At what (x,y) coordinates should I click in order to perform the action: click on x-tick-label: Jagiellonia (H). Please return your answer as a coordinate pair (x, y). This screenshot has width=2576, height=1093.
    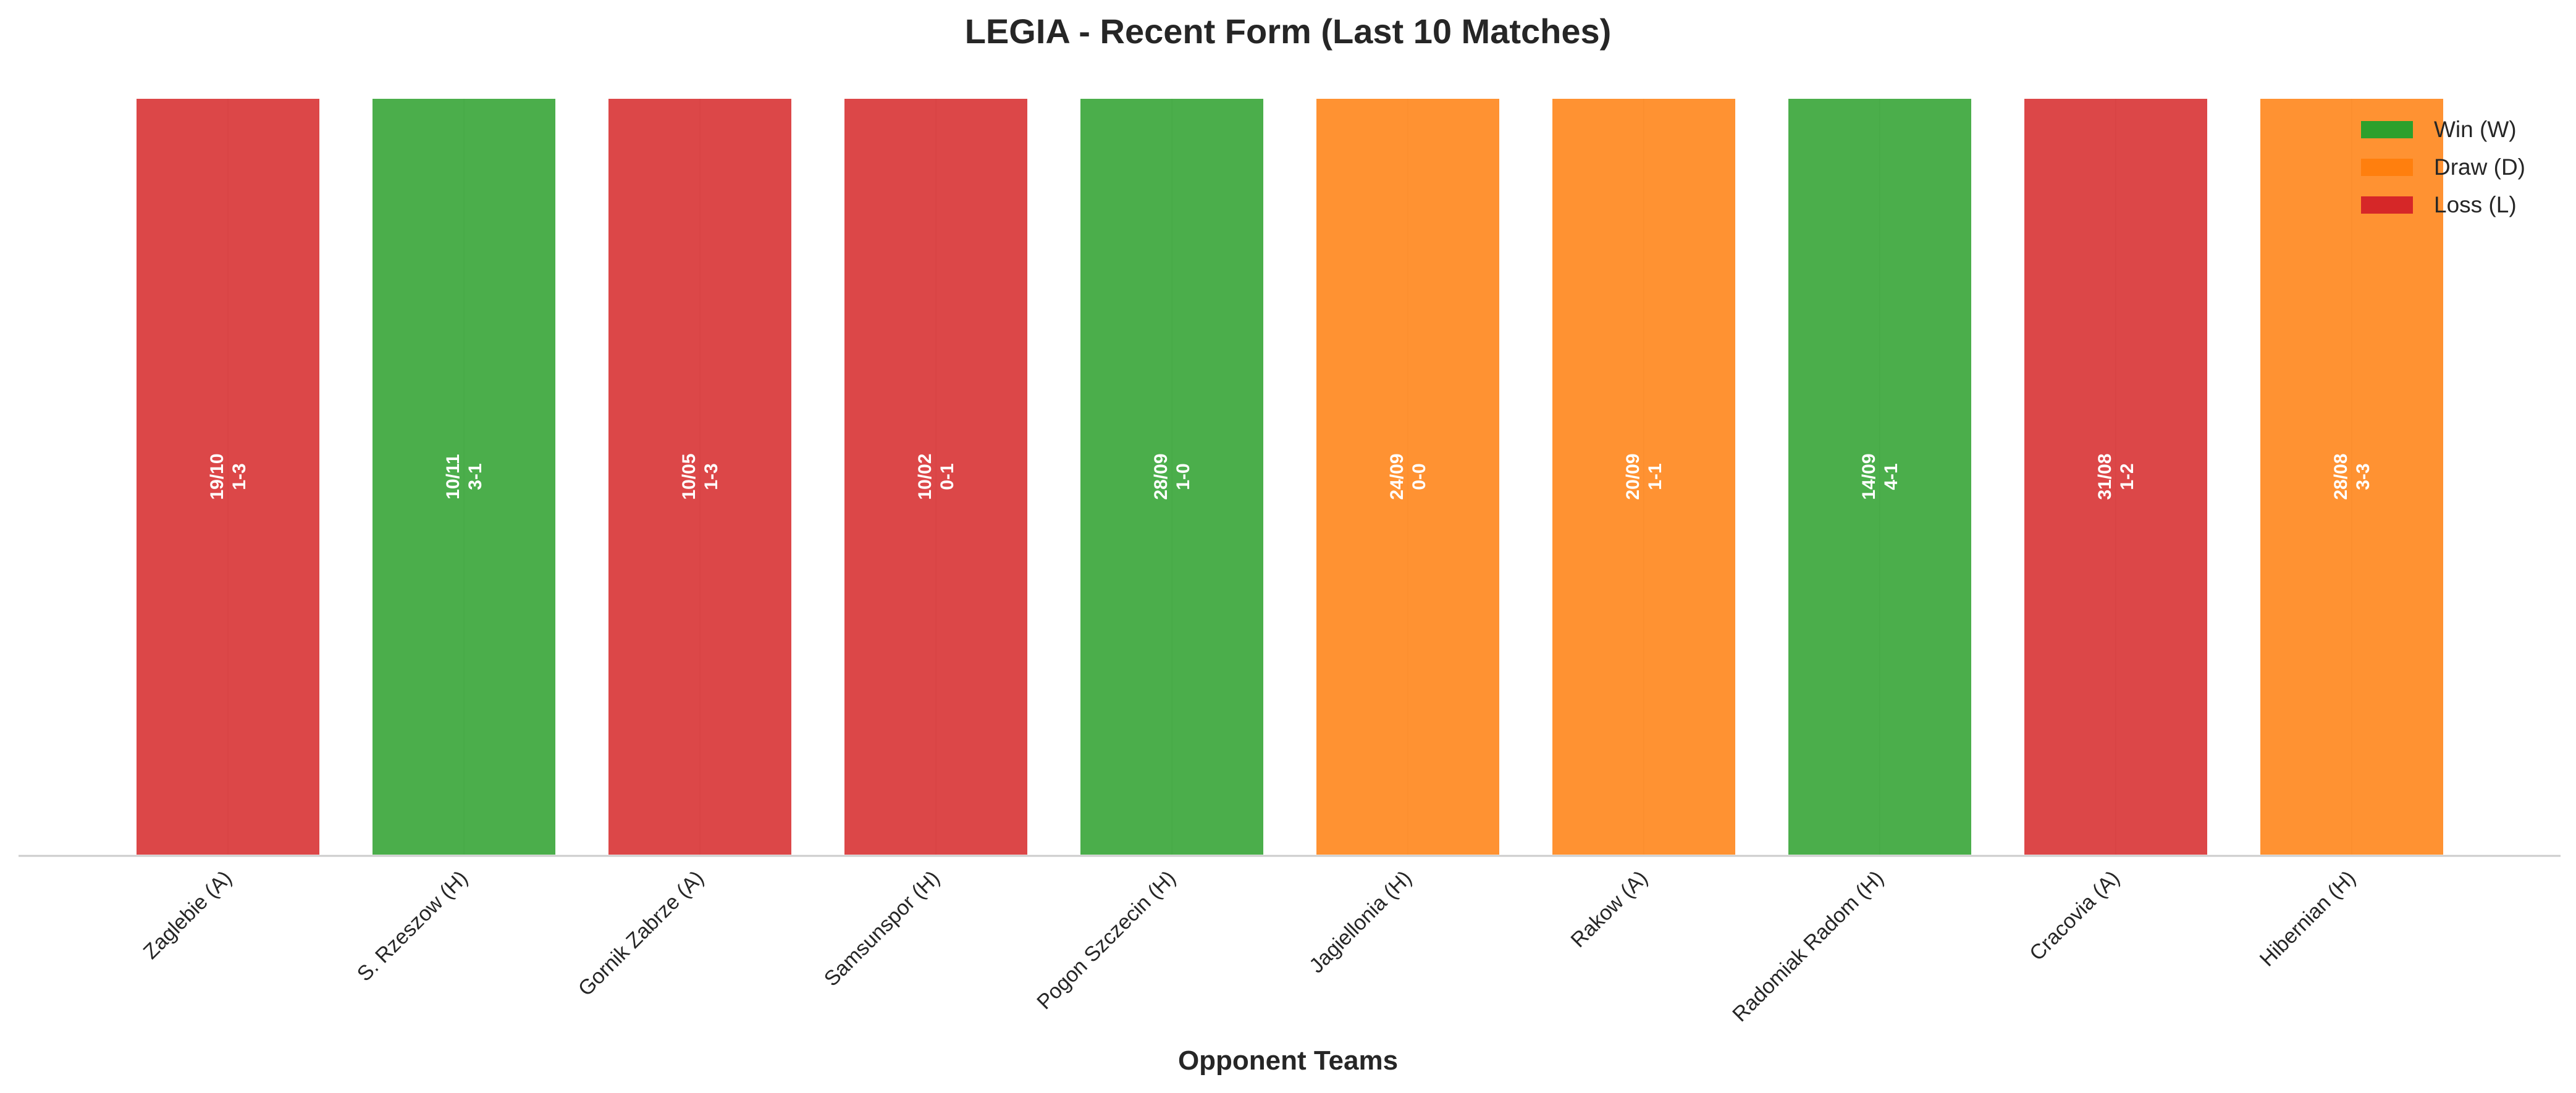
    Looking at the image, I should click on (1360, 922).